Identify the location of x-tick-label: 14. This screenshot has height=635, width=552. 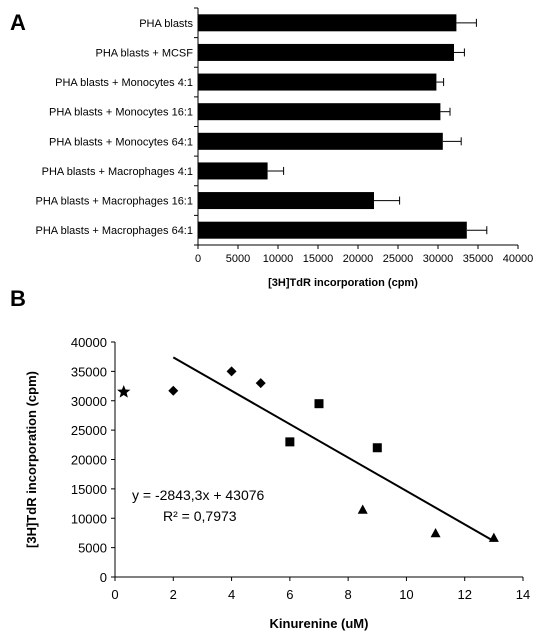
(523, 594).